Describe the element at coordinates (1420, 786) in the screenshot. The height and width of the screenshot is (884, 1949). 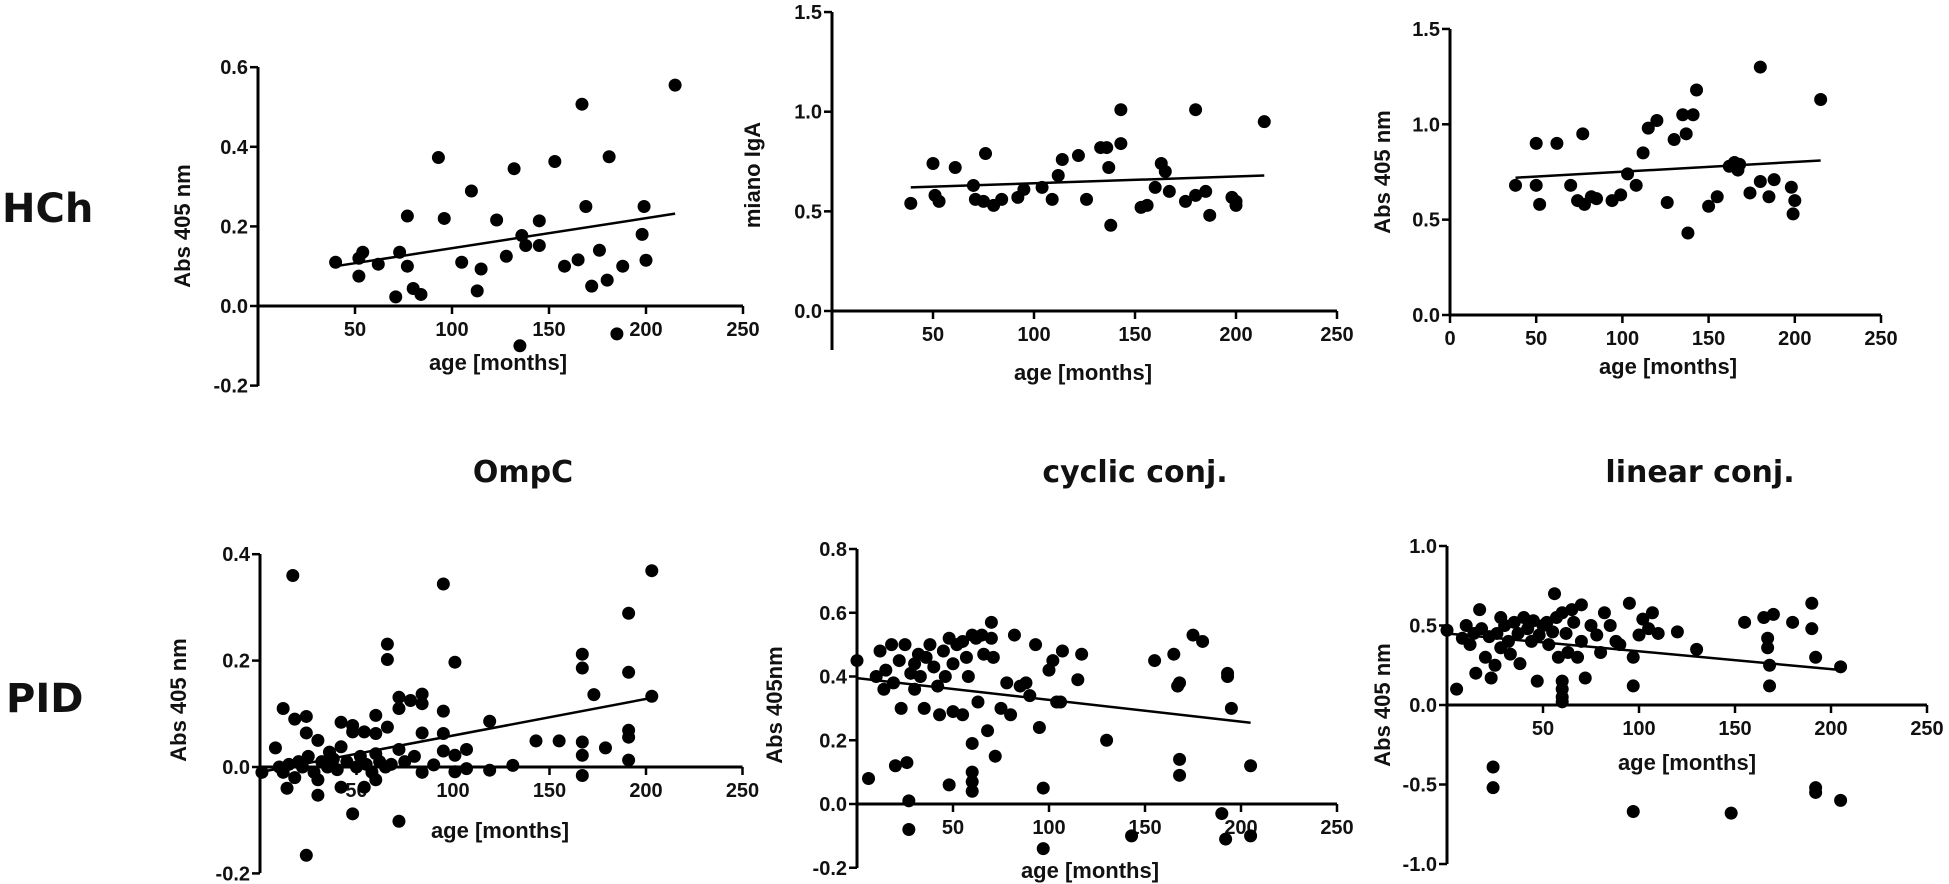
I see `y-tick-label: -0.5` at that location.